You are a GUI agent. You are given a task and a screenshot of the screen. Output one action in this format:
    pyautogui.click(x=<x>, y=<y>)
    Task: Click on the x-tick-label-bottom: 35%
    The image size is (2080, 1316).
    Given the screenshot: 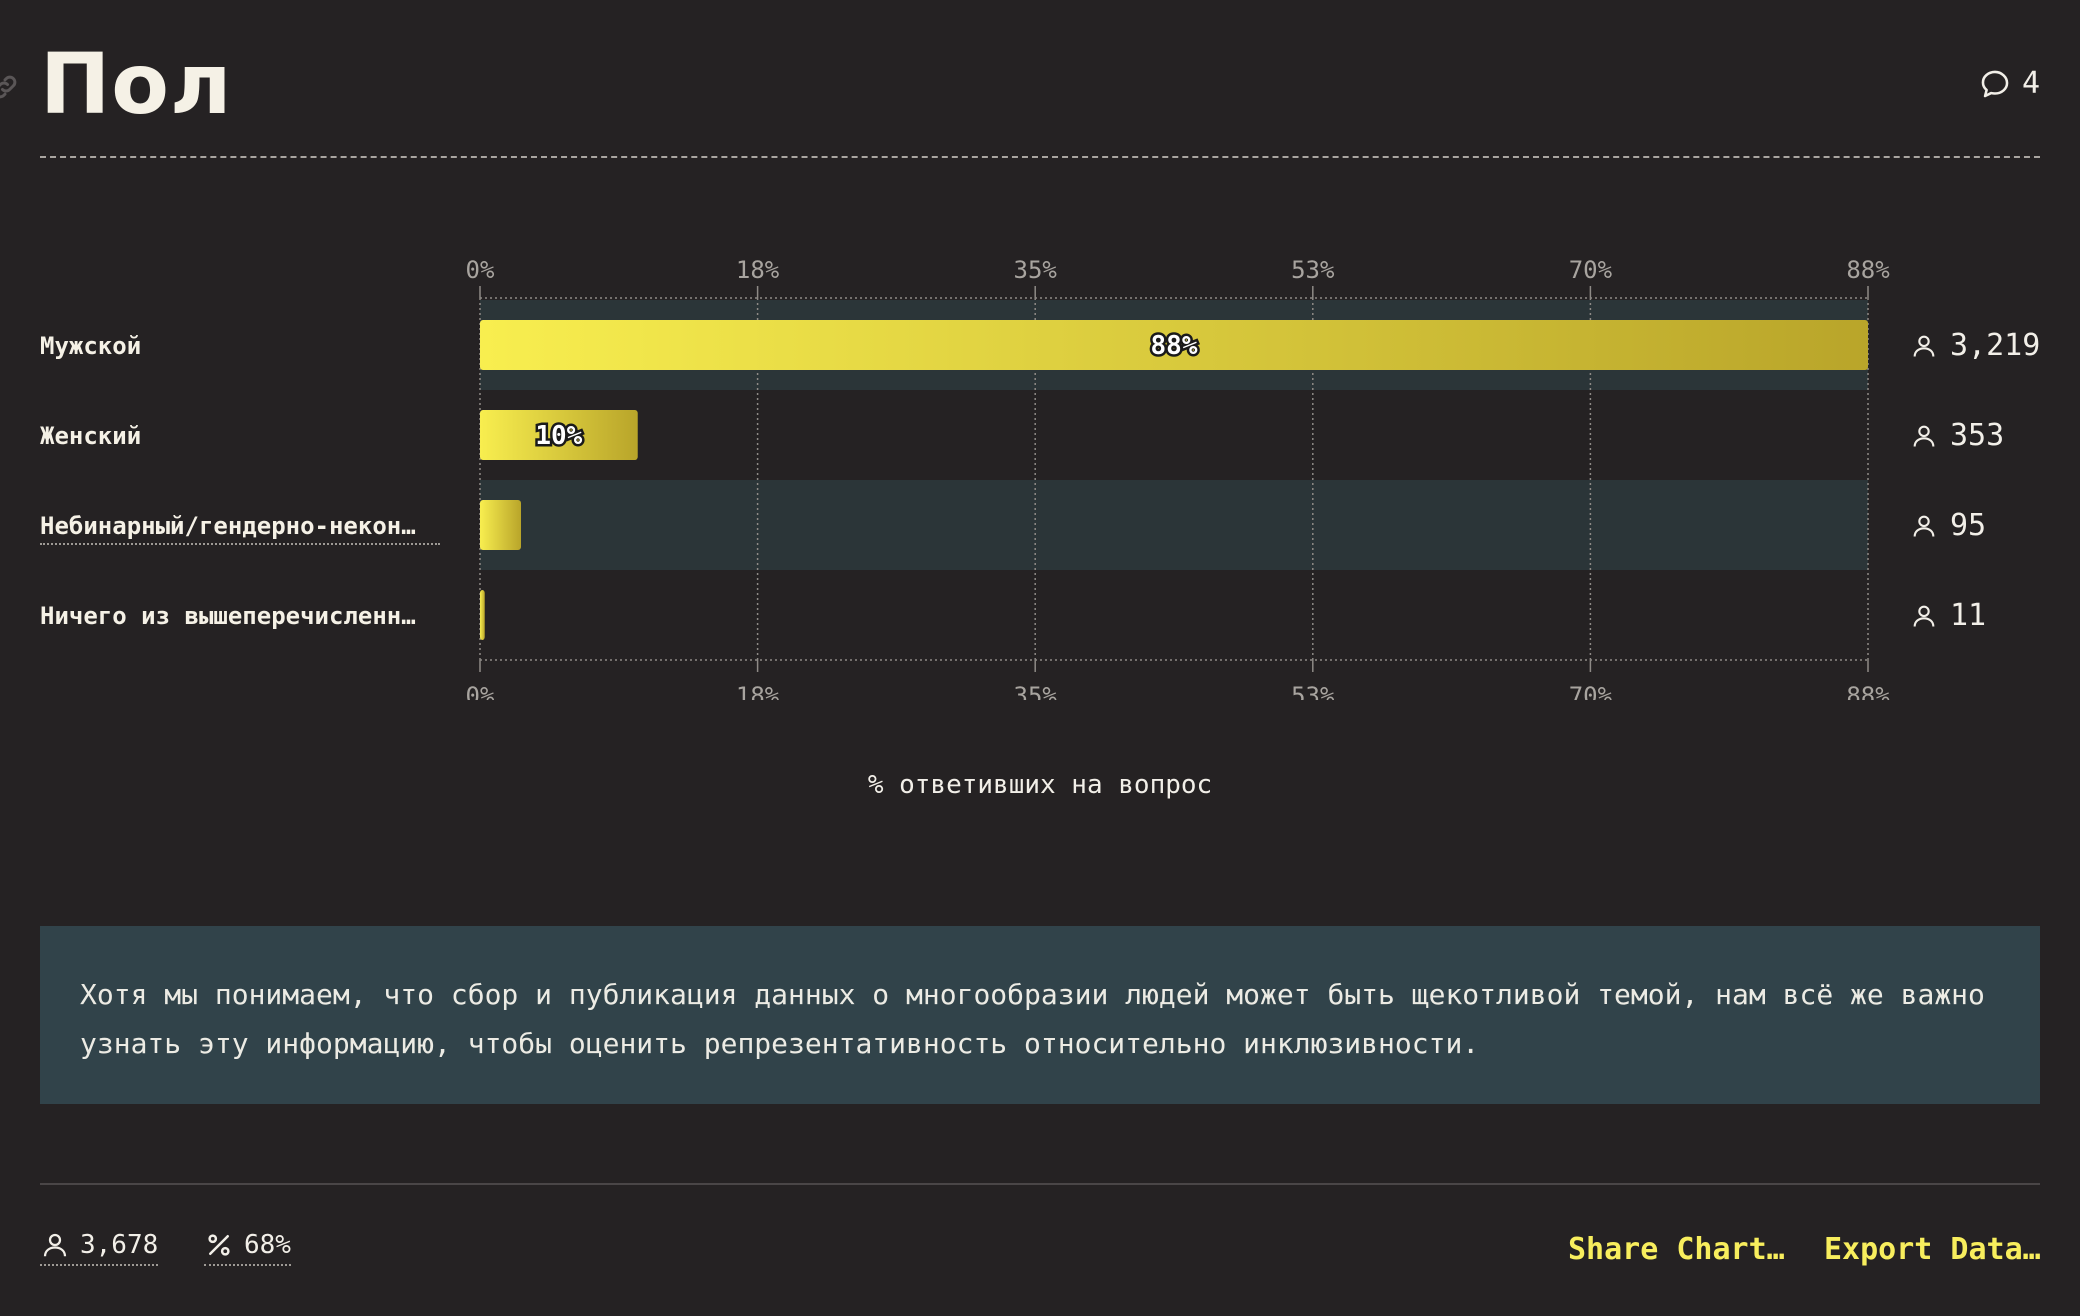 What is the action you would take?
    pyautogui.click(x=1036, y=691)
    